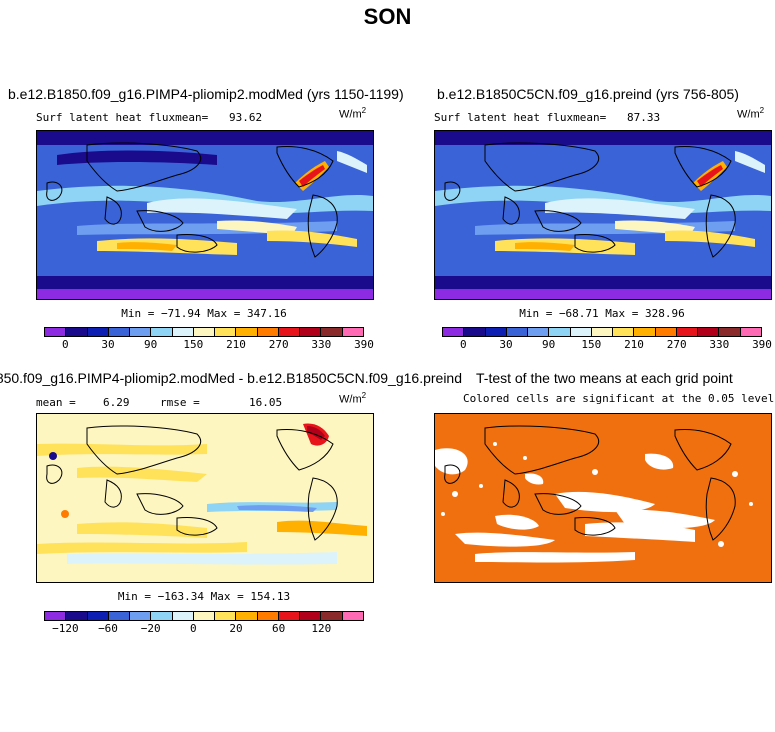 This screenshot has height=732, width=775. Describe the element at coordinates (150, 628) in the screenshot. I see `colorbar-tick-label: −20` at that location.